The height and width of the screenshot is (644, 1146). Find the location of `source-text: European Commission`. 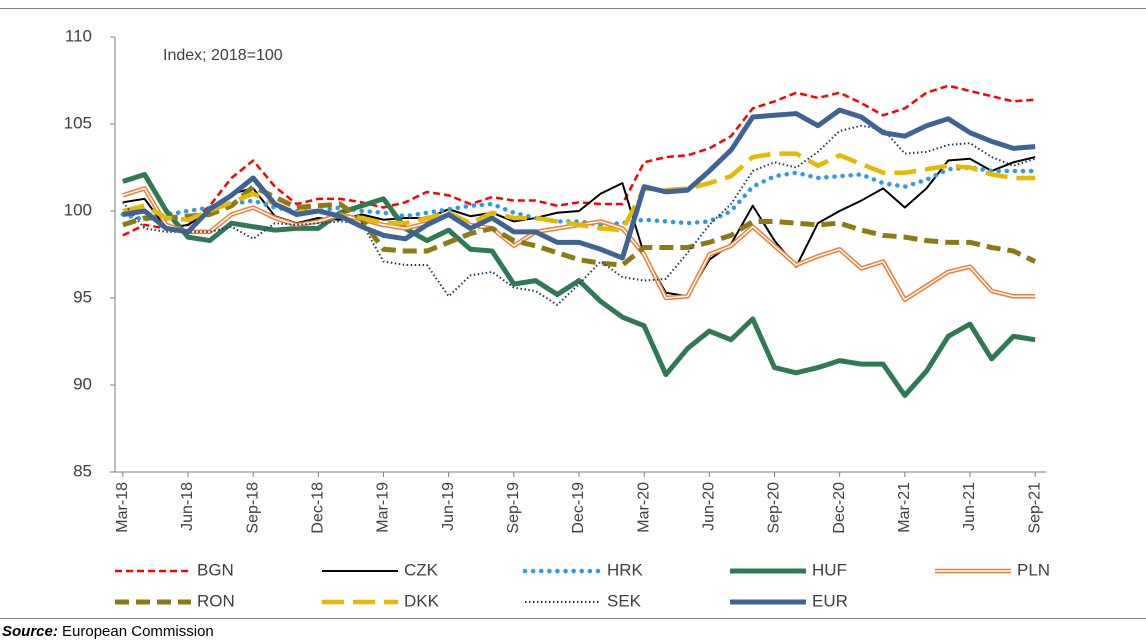

source-text: European Commission is located at coordinates (138, 631).